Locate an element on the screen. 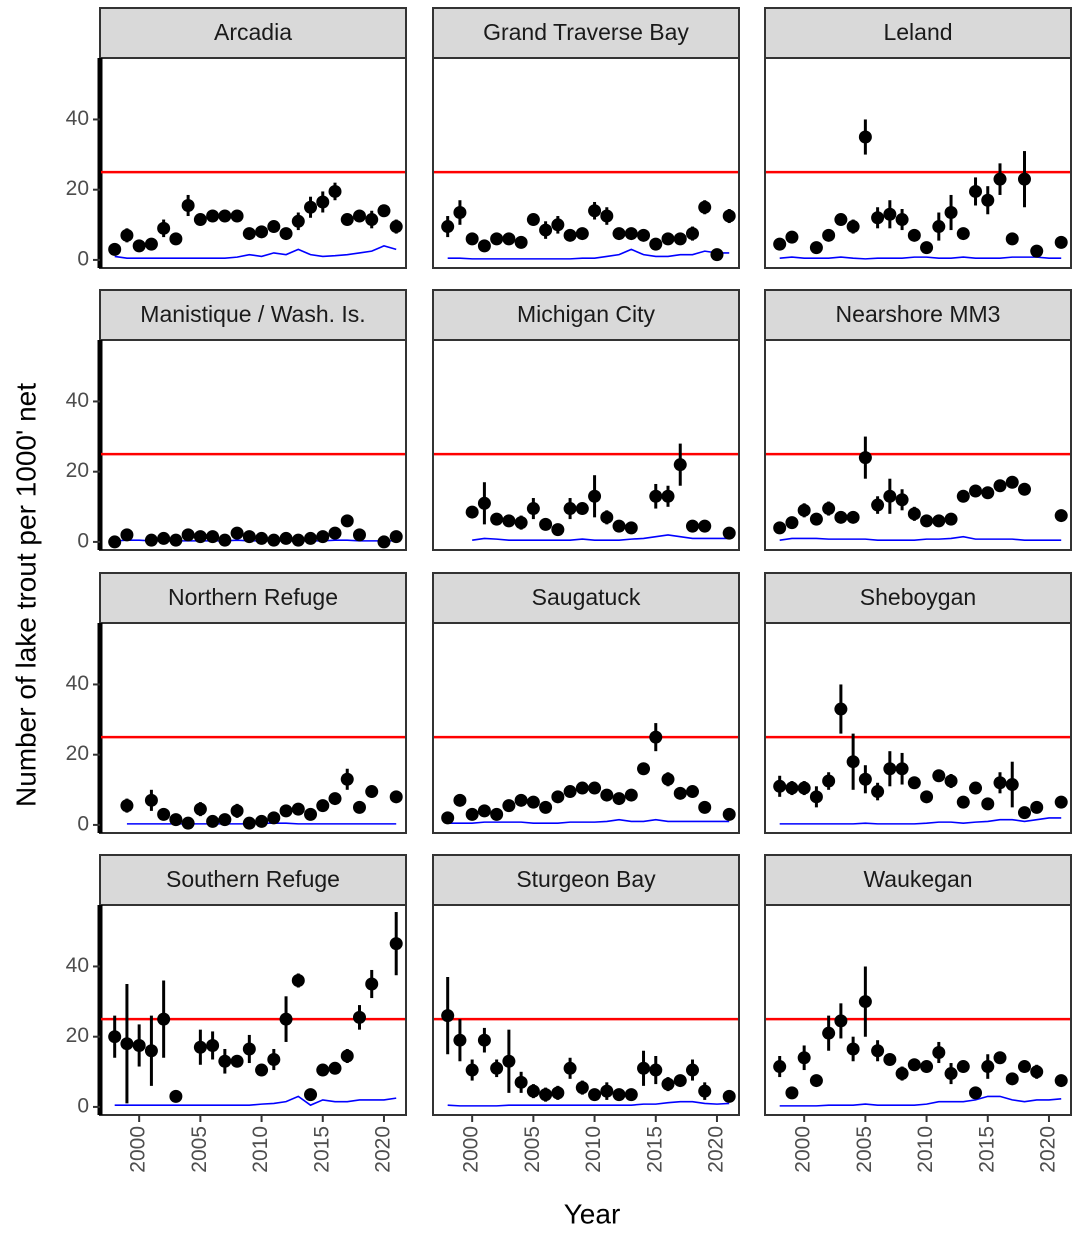  strip-title: Sheboygan is located at coordinates (918, 597).